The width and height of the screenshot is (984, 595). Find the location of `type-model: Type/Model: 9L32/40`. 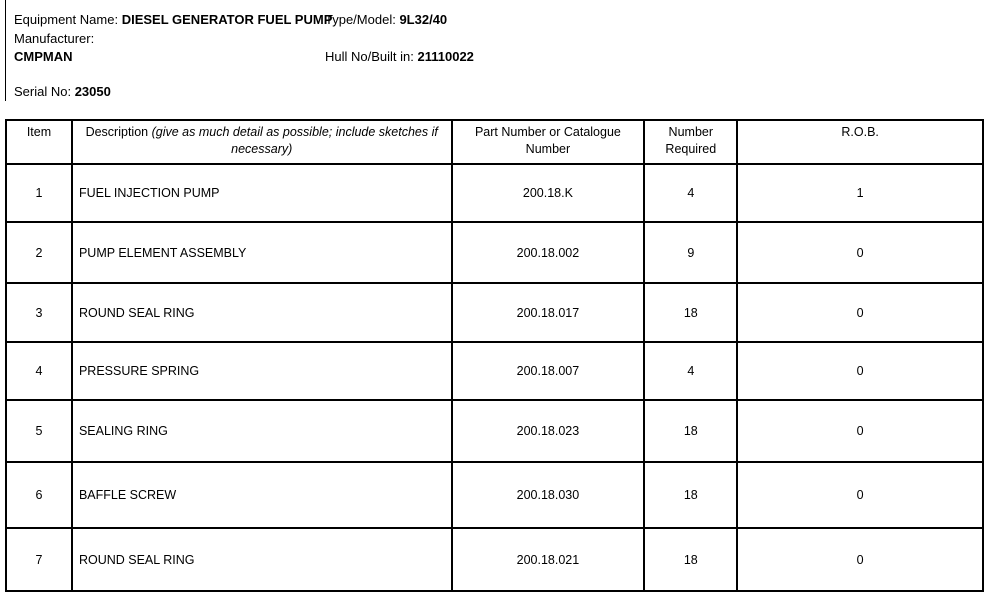

type-model: Type/Model: 9L32/40 is located at coordinates (386, 19).